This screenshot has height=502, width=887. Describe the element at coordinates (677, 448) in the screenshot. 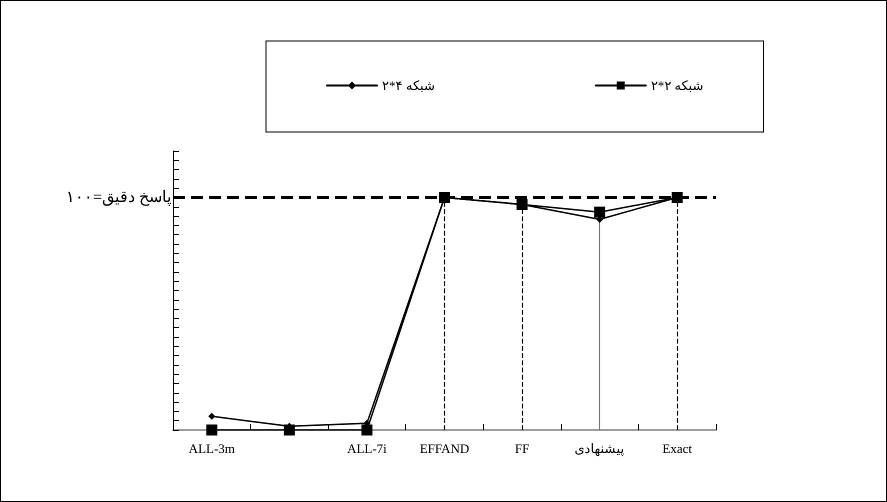

I see `x-tick-label: Exact` at that location.